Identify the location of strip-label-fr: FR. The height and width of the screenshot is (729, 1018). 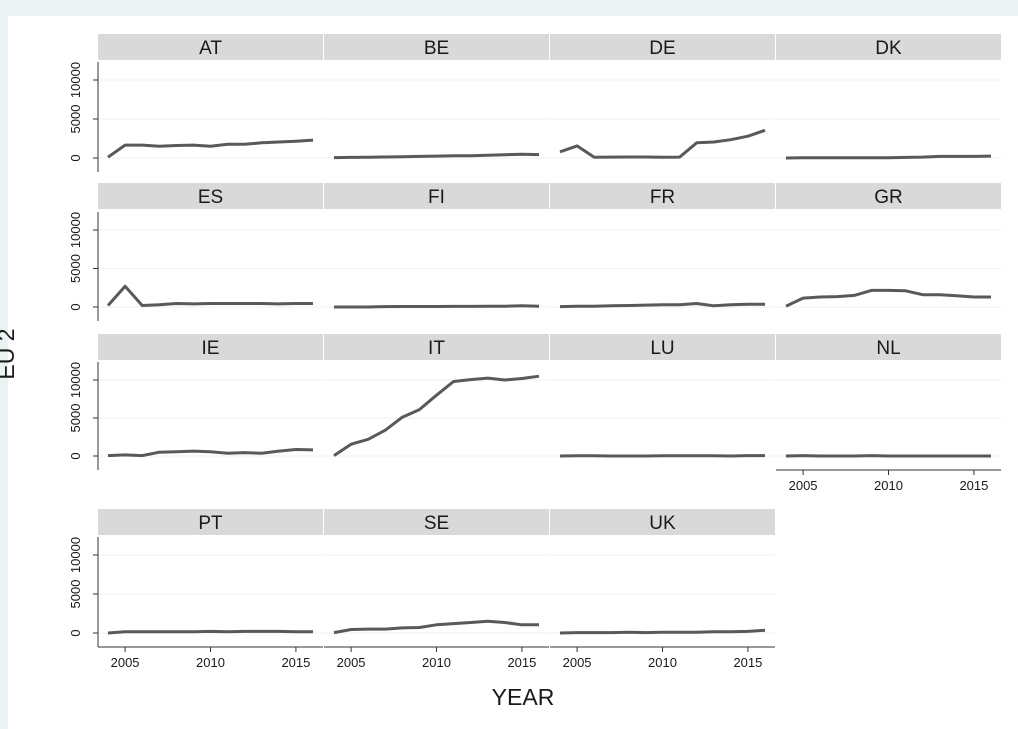
(662, 197).